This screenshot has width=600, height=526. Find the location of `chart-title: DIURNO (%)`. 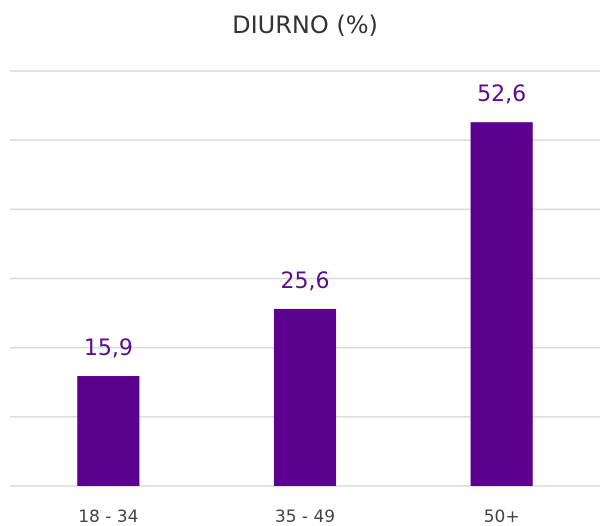

chart-title: DIURNO (%) is located at coordinates (305, 25).